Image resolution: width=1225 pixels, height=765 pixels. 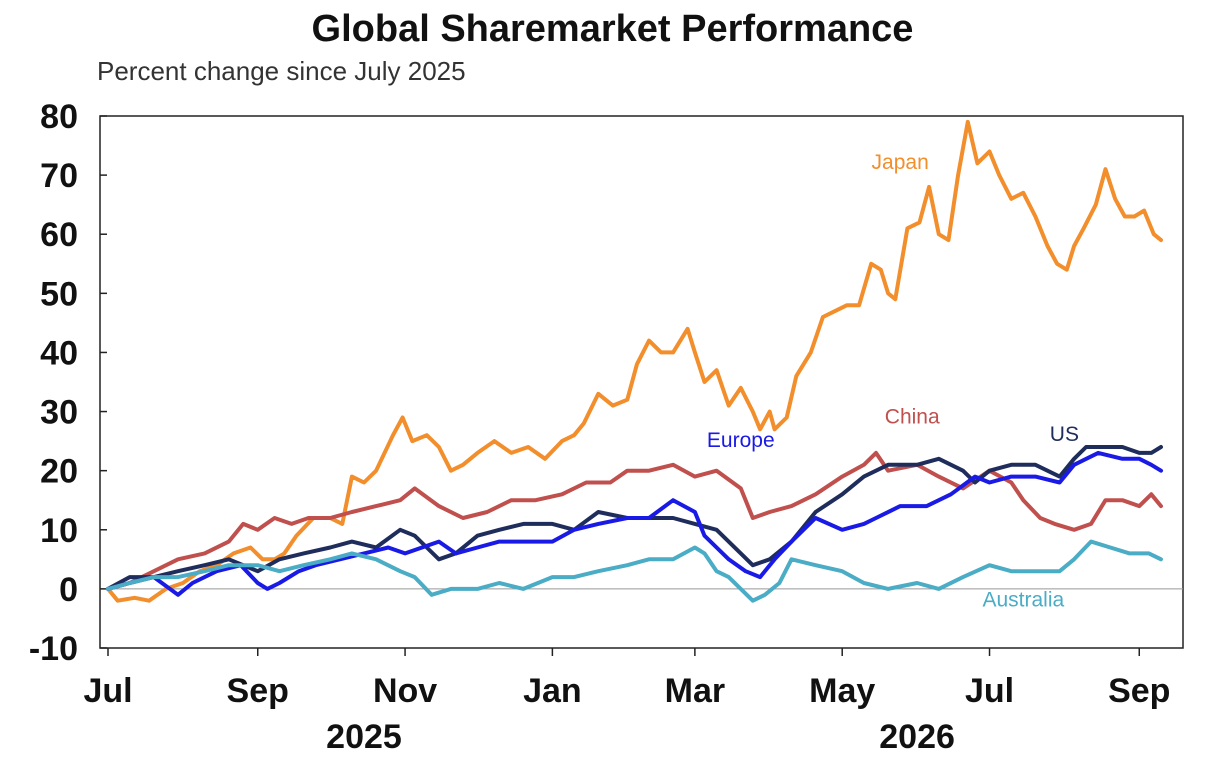 I want to click on year-labels: 2025 2026, so click(x=640, y=737).